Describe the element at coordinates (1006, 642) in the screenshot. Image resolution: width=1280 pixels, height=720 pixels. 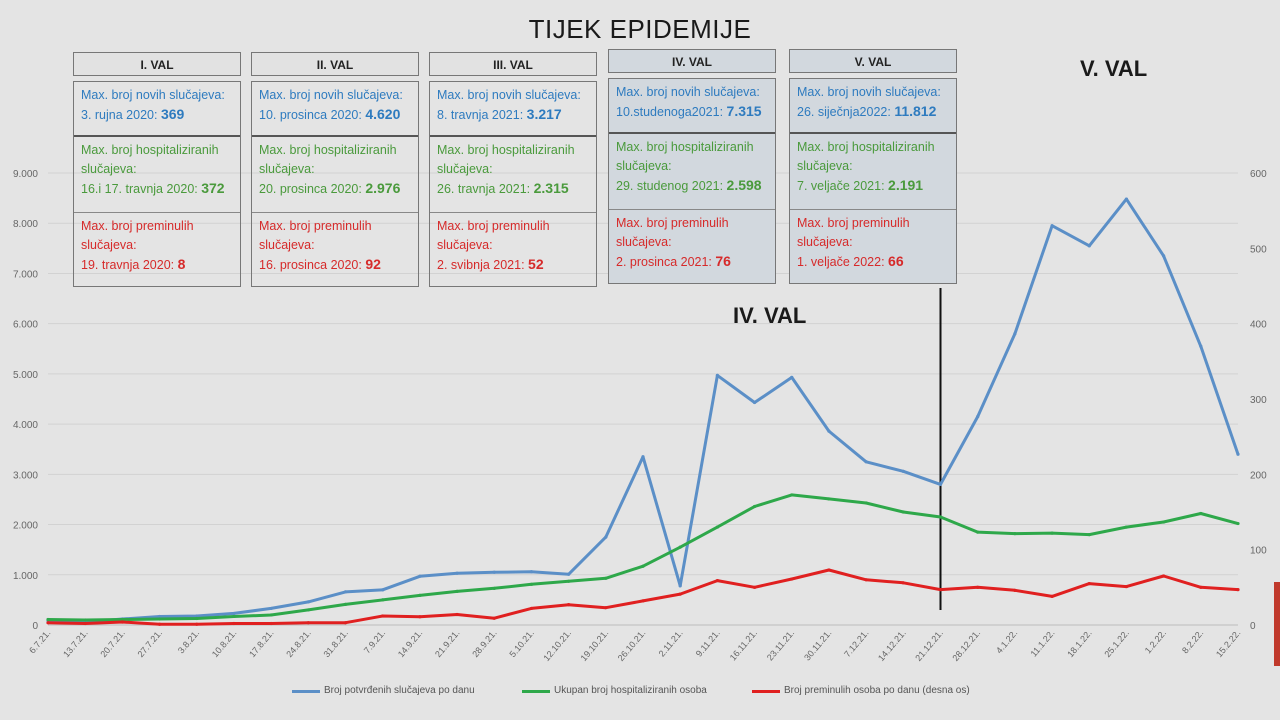
I see `x-tick-label: 4.1.22.` at that location.